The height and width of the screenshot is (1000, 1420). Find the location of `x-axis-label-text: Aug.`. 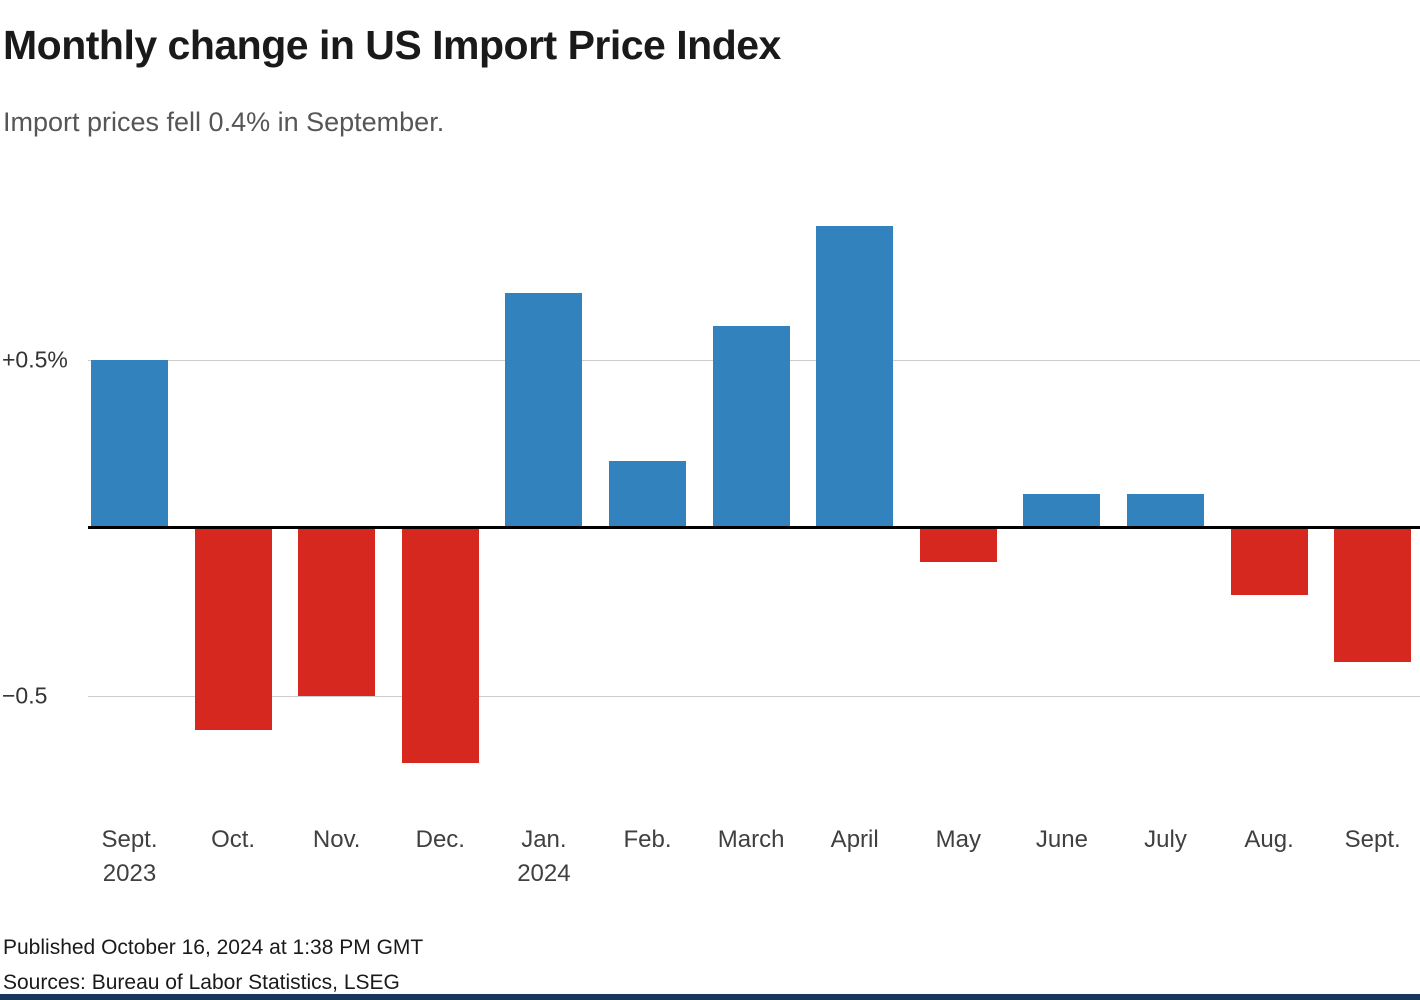

x-axis-label-text: Aug. is located at coordinates (1269, 839).